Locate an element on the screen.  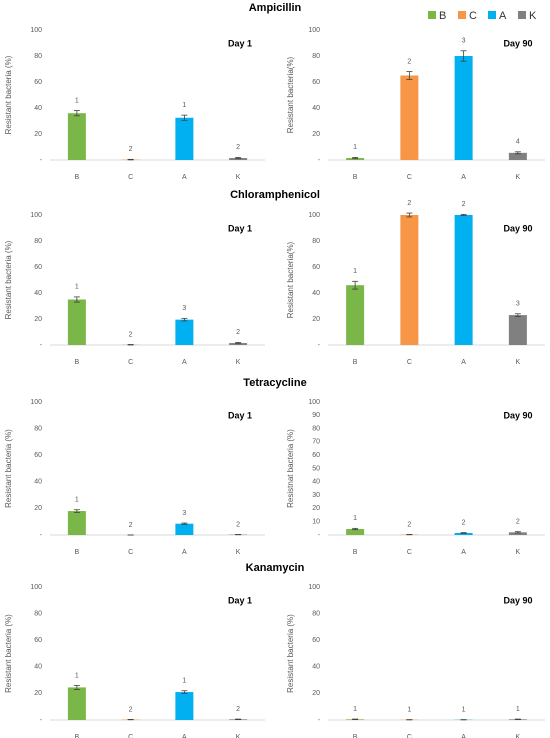
legend-swatch is located at coordinates (522, 15).